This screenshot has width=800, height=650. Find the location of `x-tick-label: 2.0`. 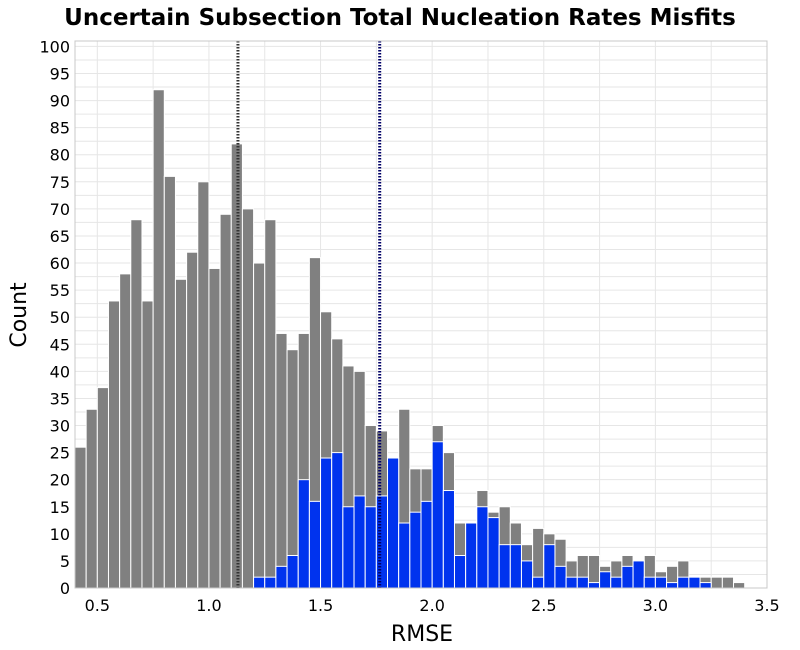

x-tick-label: 2.0 is located at coordinates (431, 605).